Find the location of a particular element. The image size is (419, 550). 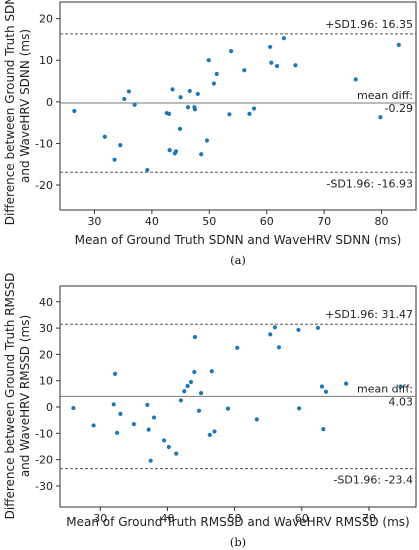

panel-a-y-tick-label: 10 is located at coordinates (46, 60).